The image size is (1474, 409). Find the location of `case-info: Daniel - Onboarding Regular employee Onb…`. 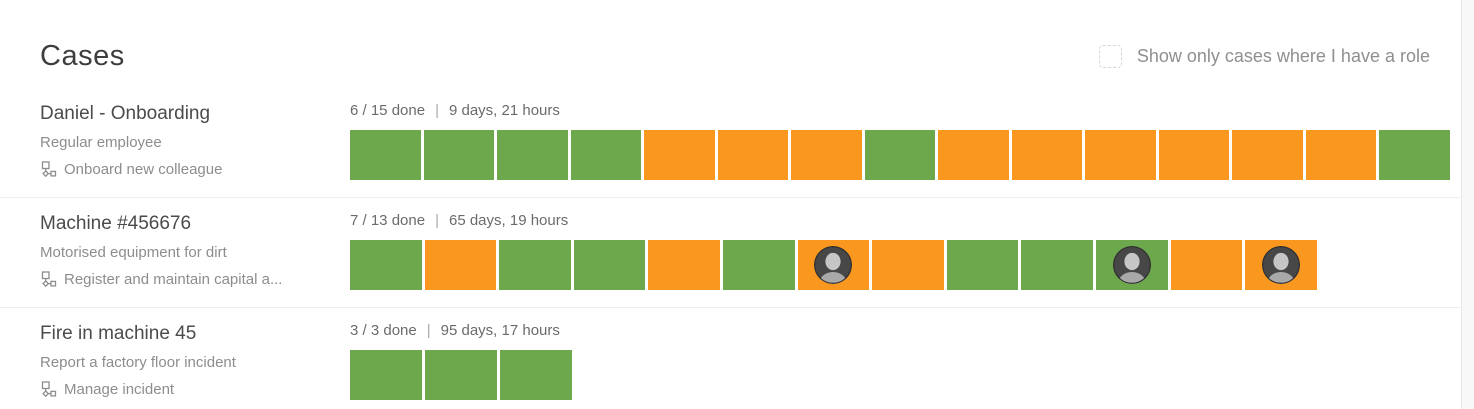

case-info: Daniel - Onboarding Regular employee Onb… is located at coordinates (195, 140).